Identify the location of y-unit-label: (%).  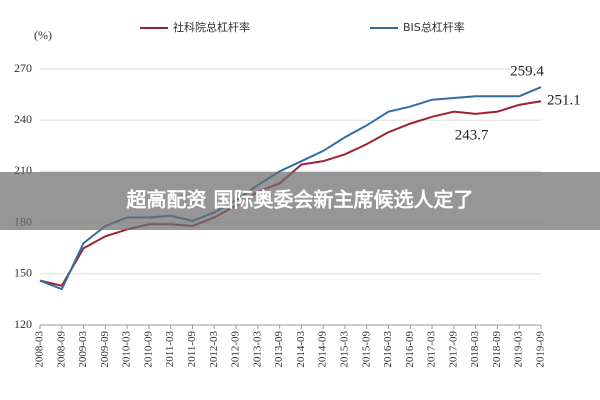
(43, 35).